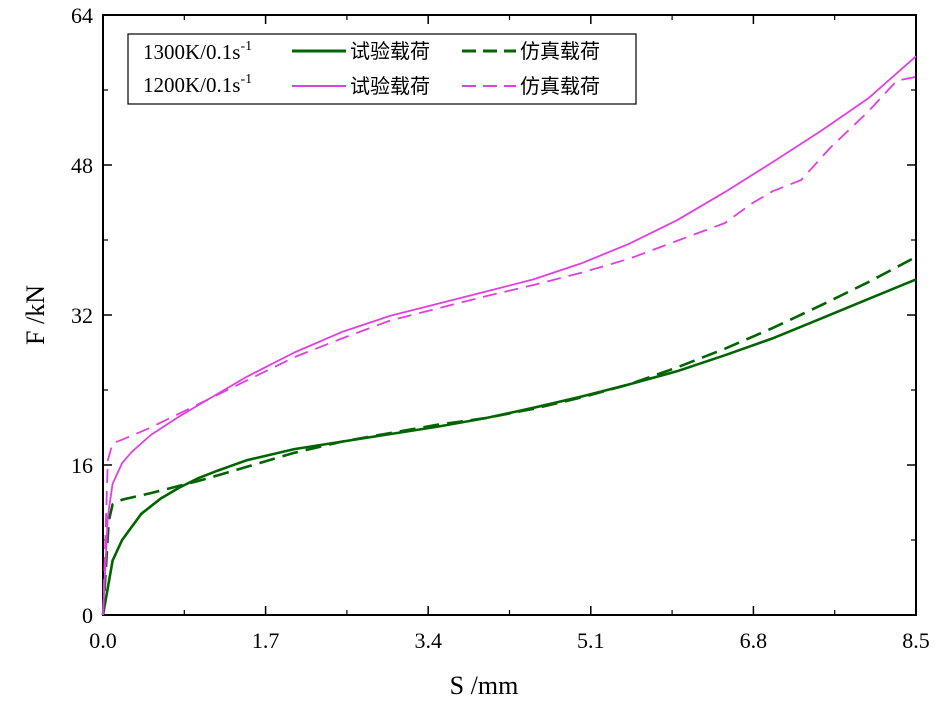 Image resolution: width=945 pixels, height=706 pixels. What do you see at coordinates (35, 315) in the screenshot?
I see `y-axis-title: F /kN` at bounding box center [35, 315].